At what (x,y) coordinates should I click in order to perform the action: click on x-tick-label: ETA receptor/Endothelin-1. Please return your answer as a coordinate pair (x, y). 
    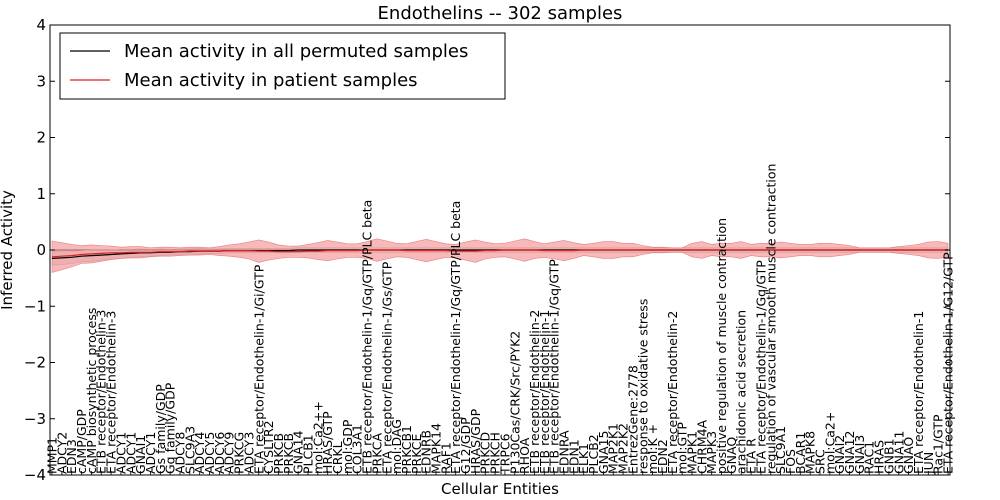
    Looking at the image, I should click on (918, 392).